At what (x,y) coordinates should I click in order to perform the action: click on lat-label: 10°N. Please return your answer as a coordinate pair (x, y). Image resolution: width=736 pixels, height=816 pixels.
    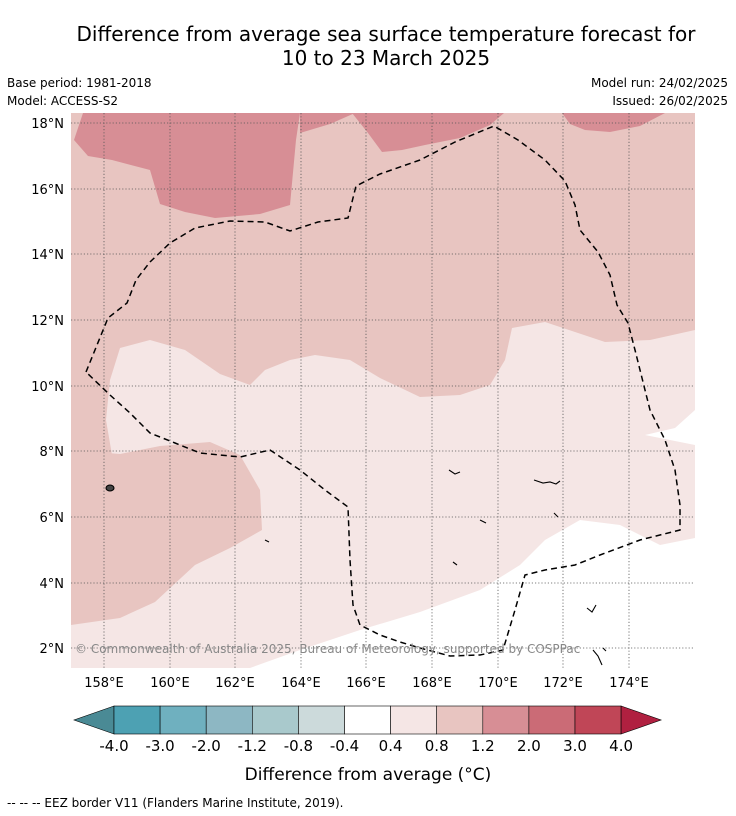
    Looking at the image, I should click on (47, 387).